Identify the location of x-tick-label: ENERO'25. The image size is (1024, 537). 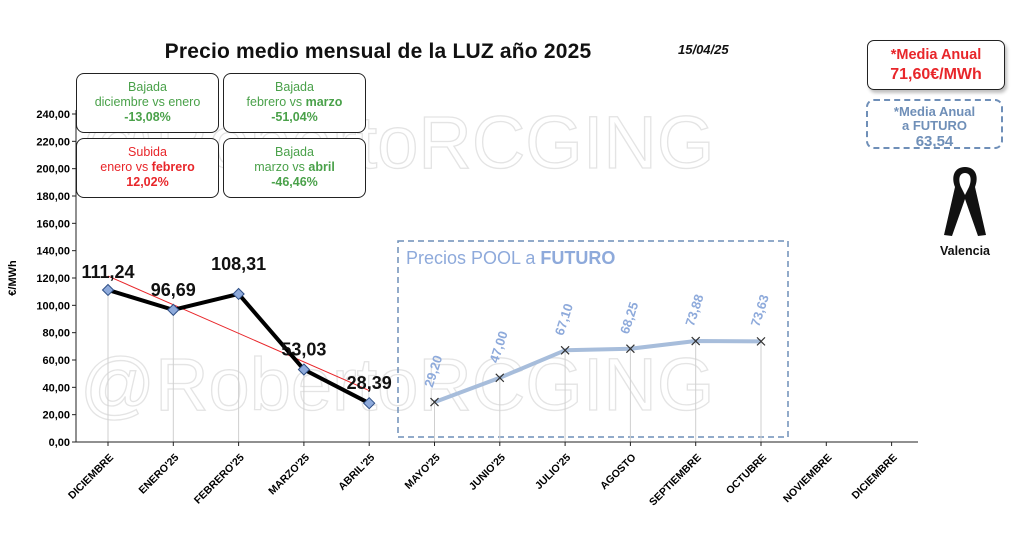
(159, 474).